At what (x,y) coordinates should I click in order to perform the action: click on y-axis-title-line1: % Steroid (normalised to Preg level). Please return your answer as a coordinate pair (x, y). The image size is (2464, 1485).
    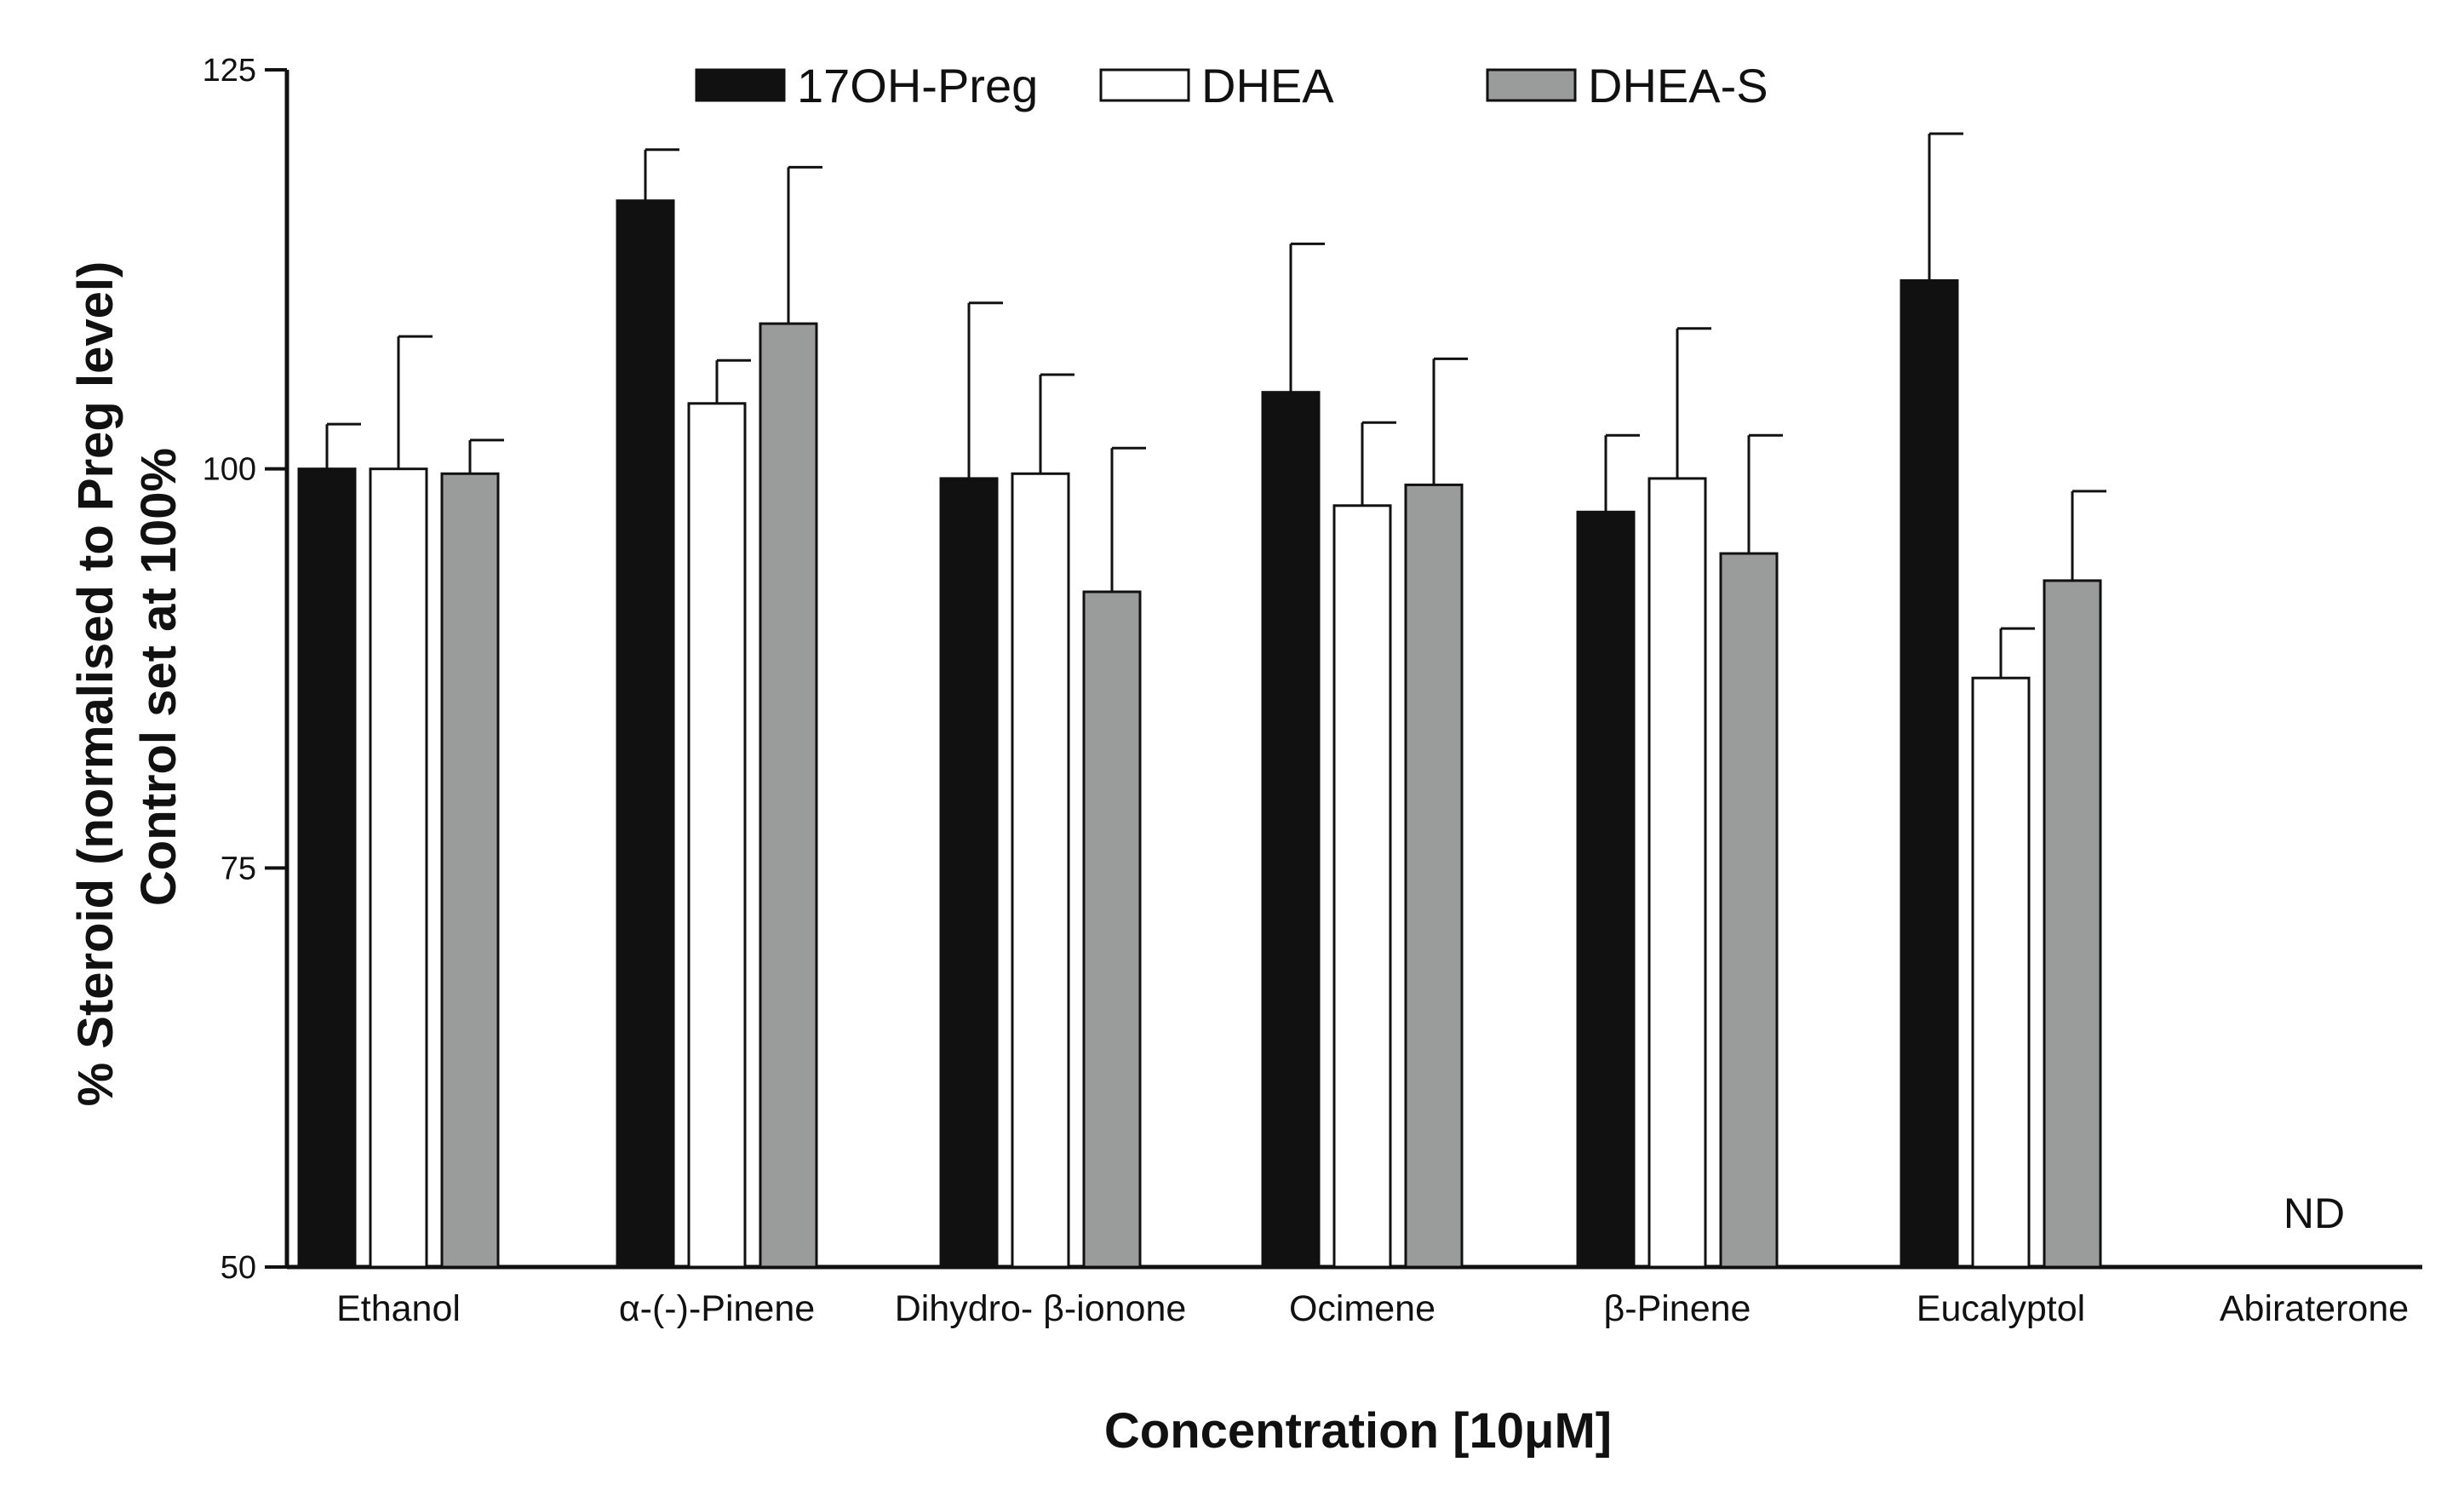
    Looking at the image, I should click on (95, 684).